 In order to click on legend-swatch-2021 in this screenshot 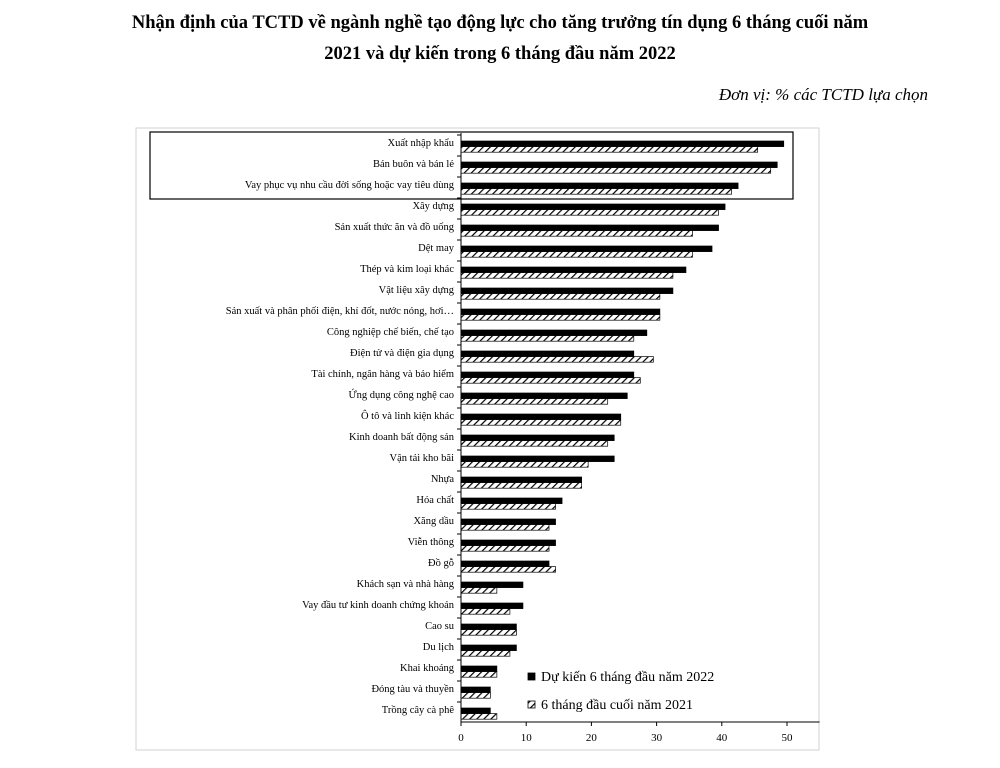, I will do `click(531, 704)`.